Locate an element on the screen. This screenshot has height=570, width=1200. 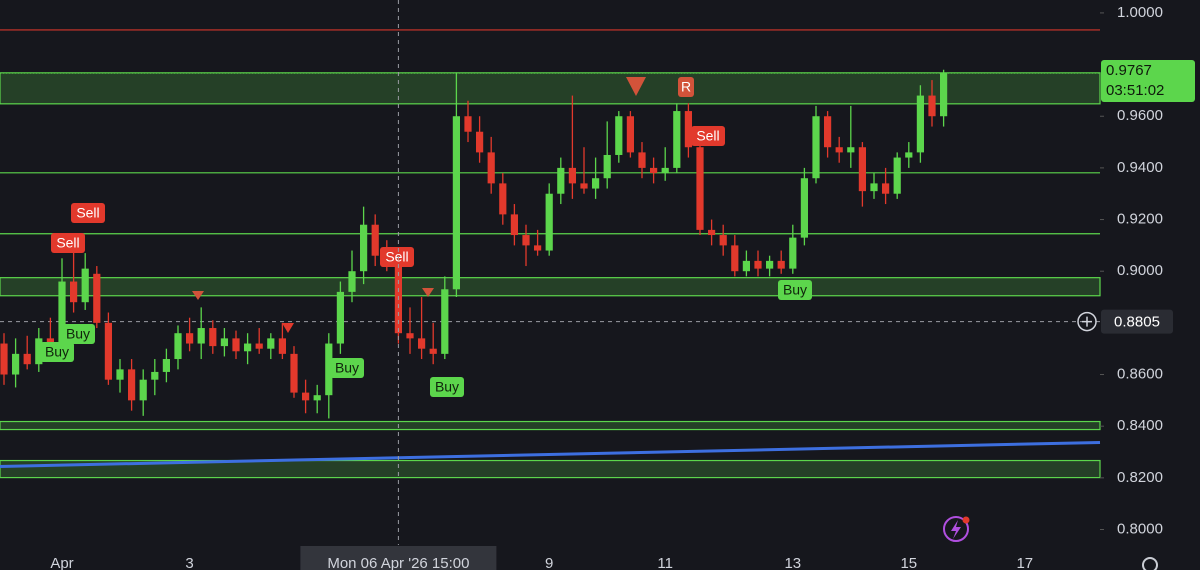
y-tick-label: 0.8600 is located at coordinates (1140, 373).